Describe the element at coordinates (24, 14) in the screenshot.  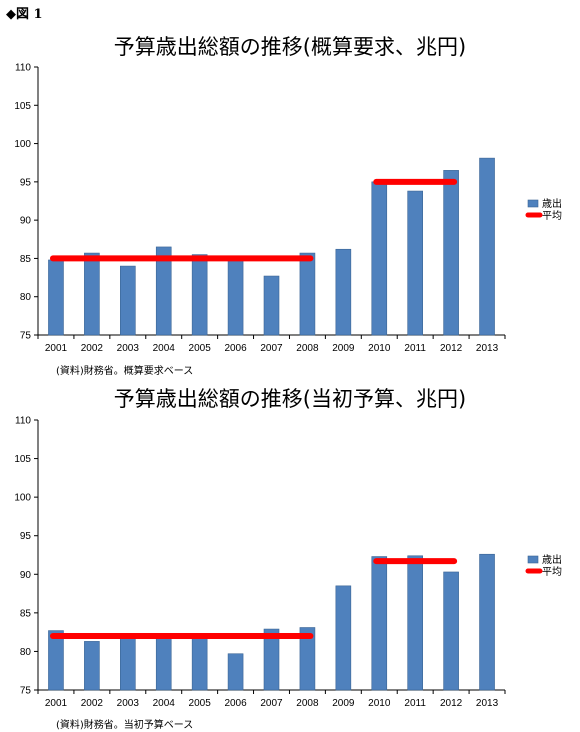
I see `figure-label: ◆図 1` at that location.